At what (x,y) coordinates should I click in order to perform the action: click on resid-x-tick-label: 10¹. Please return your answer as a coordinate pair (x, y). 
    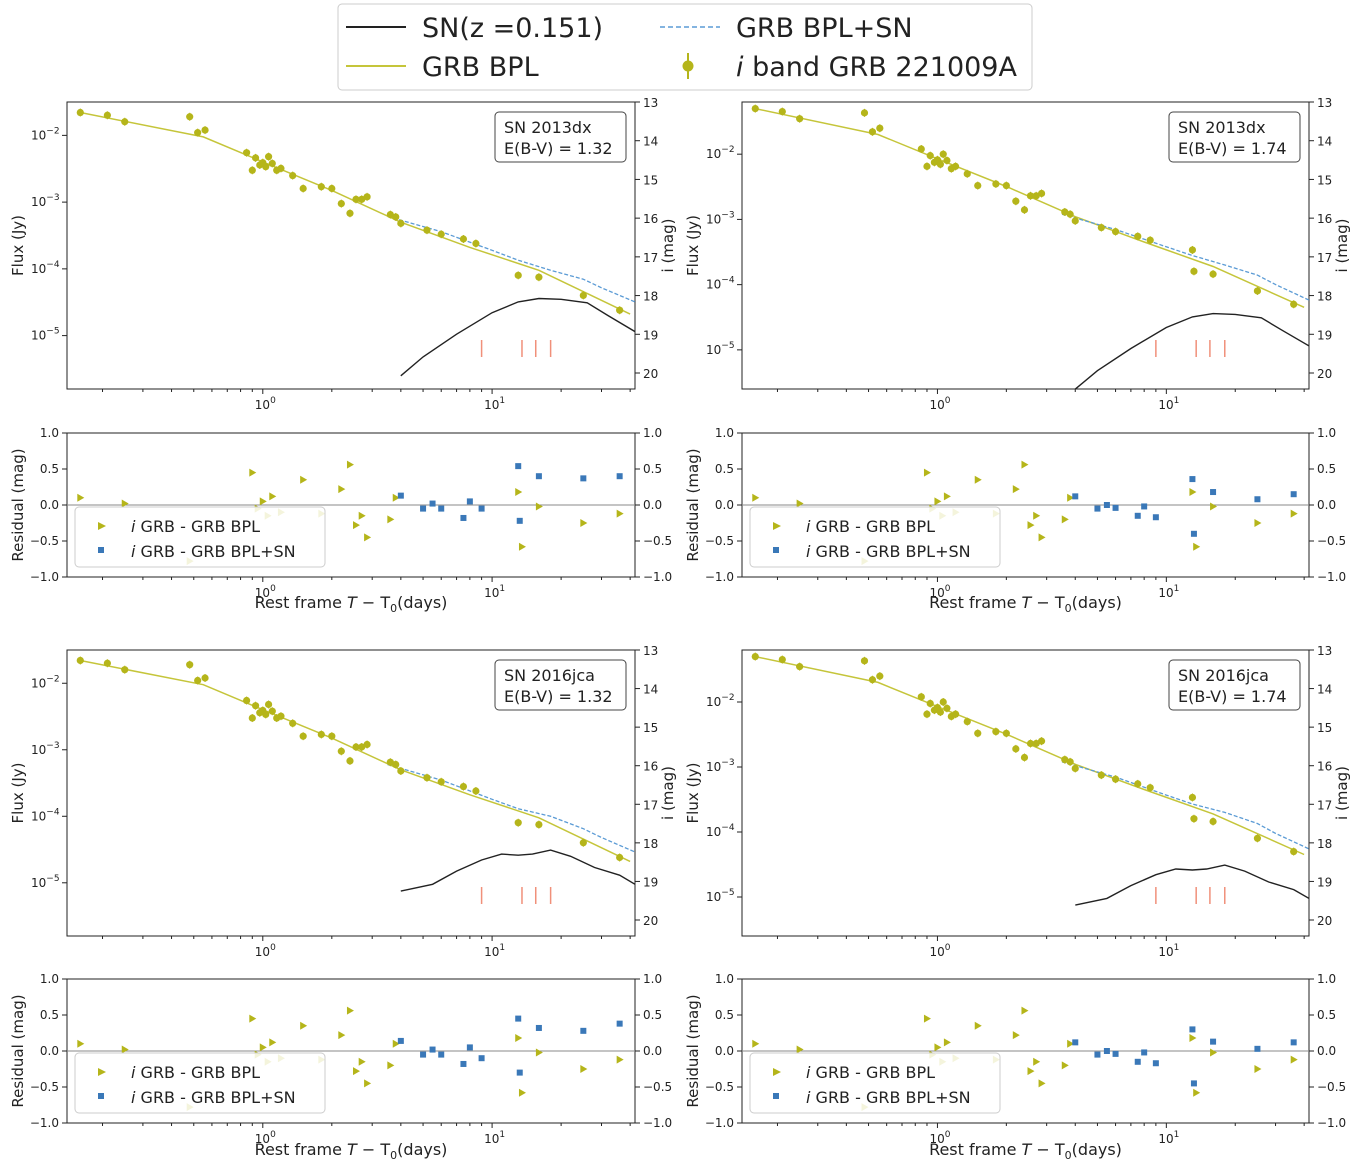
    Looking at the image, I should click on (494, 1138).